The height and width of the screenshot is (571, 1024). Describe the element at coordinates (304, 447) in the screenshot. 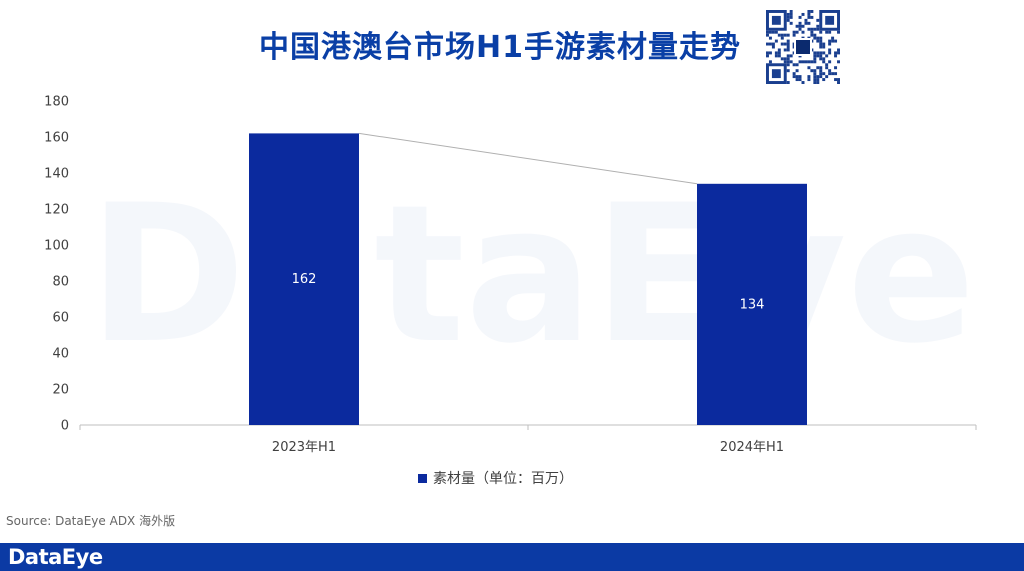

I see `x-tick-label: 2023年H1` at that location.